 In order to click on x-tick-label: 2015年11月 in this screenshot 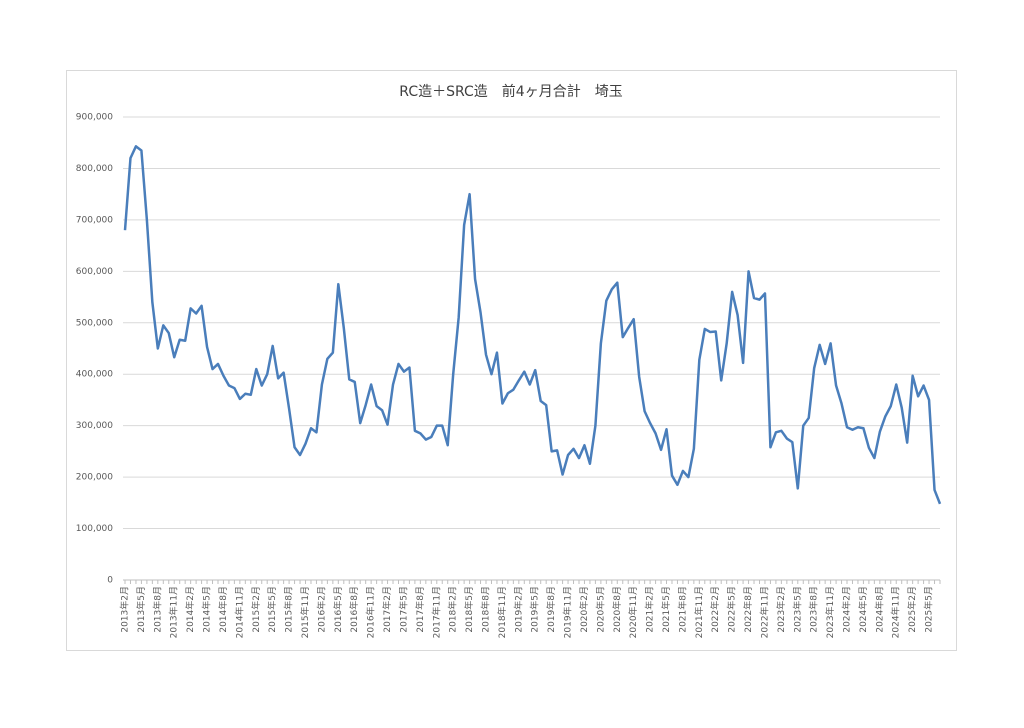, I will do `click(305, 612)`.